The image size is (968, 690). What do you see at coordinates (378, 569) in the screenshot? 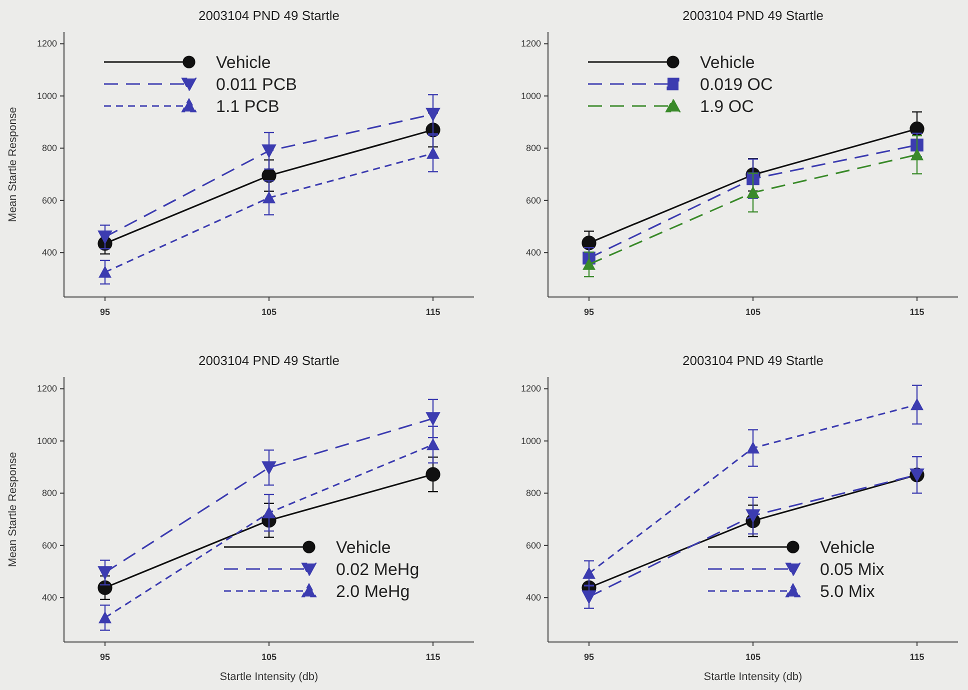
I see `legend-label: 0.02 MeHg` at bounding box center [378, 569].